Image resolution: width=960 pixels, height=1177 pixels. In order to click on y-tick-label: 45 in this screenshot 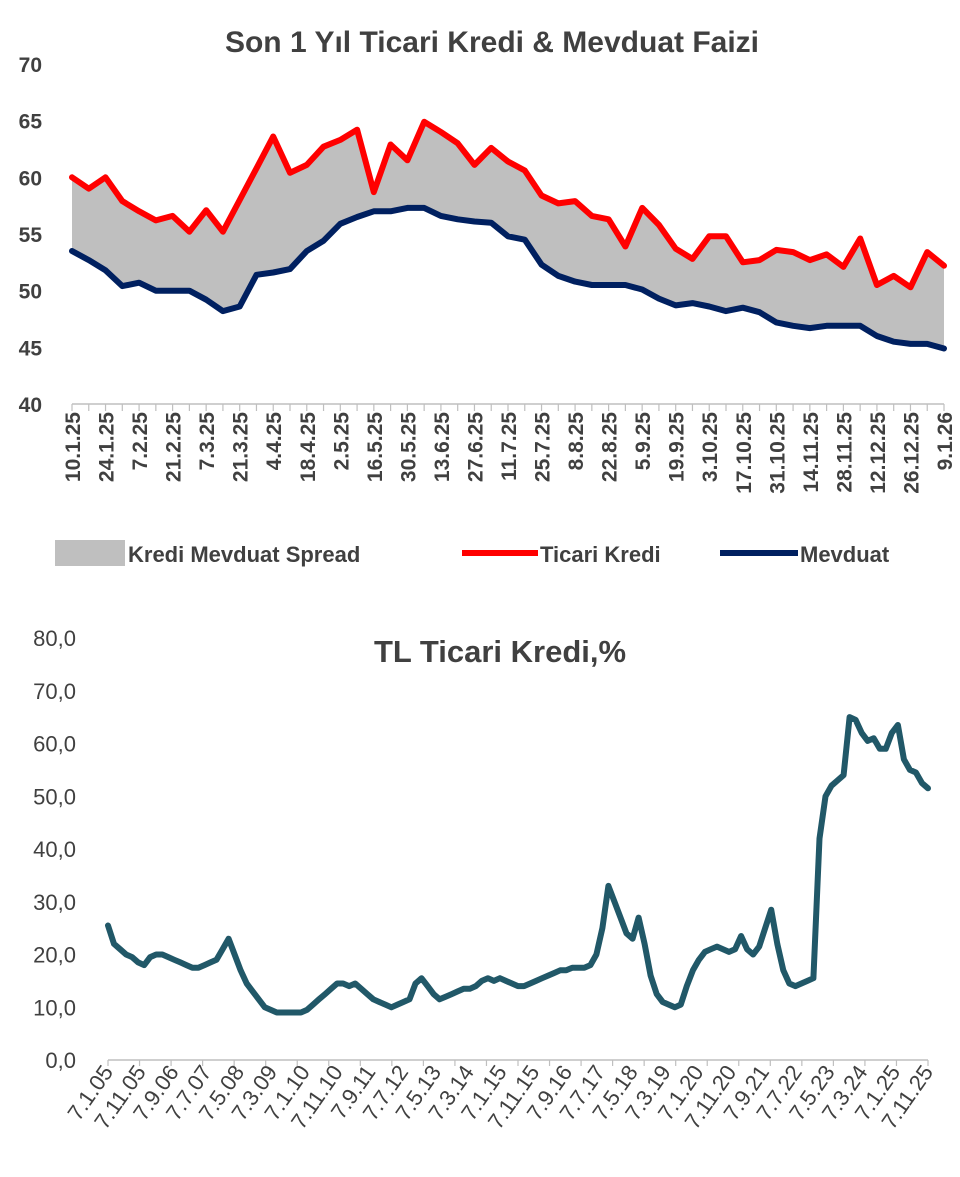, I will do `click(31, 348)`.